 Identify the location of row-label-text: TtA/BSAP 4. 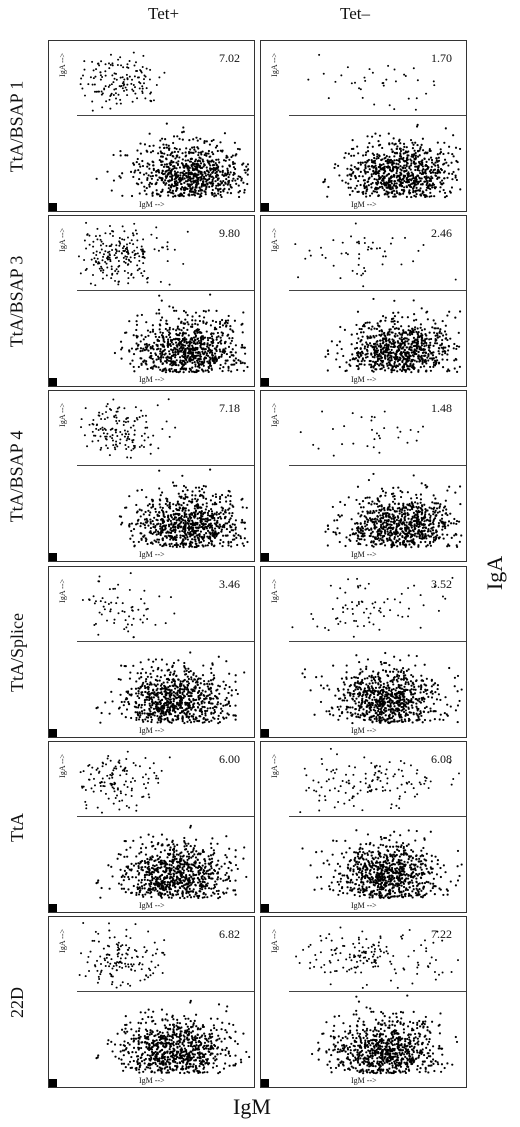
(16, 476).